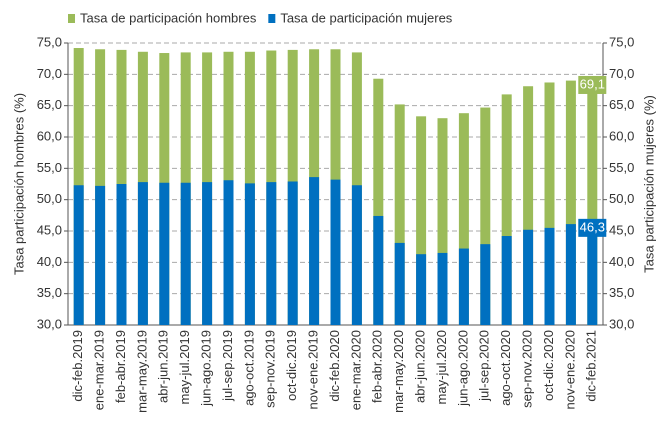 Image resolution: width=658 pixels, height=446 pixels. What do you see at coordinates (49, 198) in the screenshot?
I see `y-tick-label: 50,0` at bounding box center [49, 198].